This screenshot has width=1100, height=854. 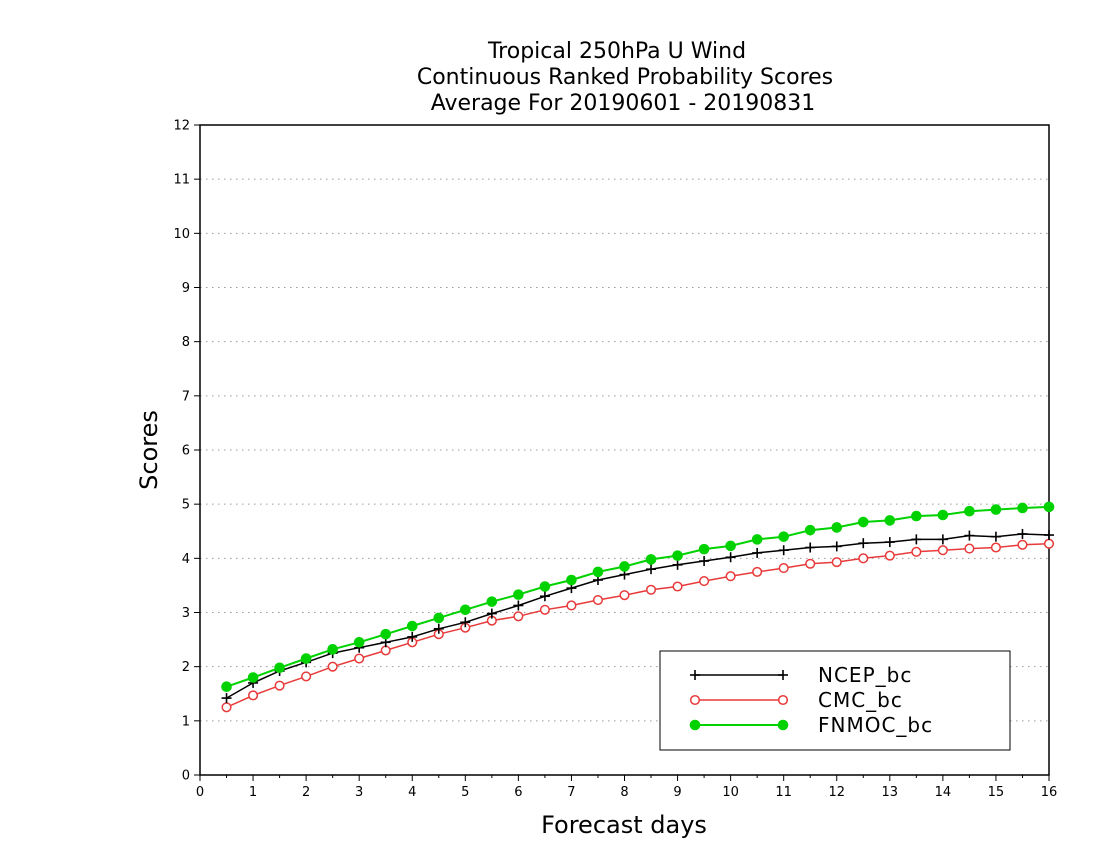 What do you see at coordinates (186, 667) in the screenshot?
I see `y-tick-label: 2` at bounding box center [186, 667].